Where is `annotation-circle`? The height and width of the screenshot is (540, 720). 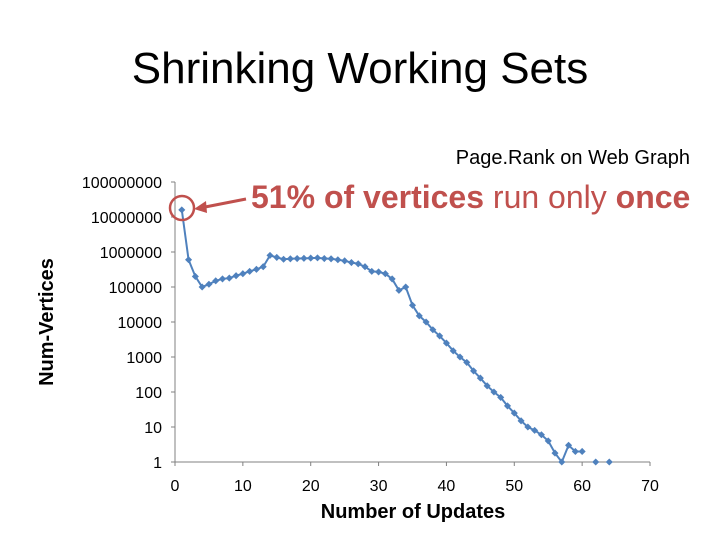 annotation-circle is located at coordinates (182, 208).